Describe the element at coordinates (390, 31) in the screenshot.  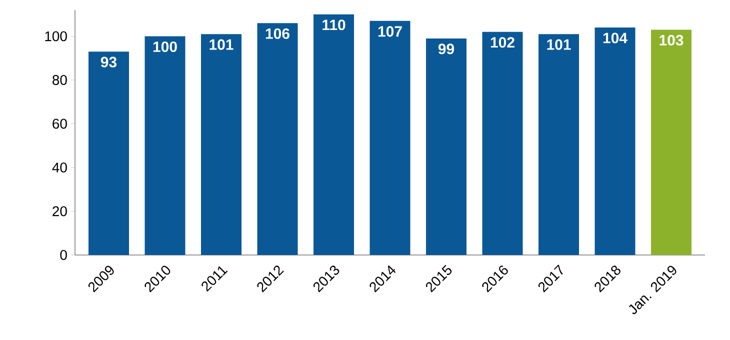
I see `data-label: 107` at that location.